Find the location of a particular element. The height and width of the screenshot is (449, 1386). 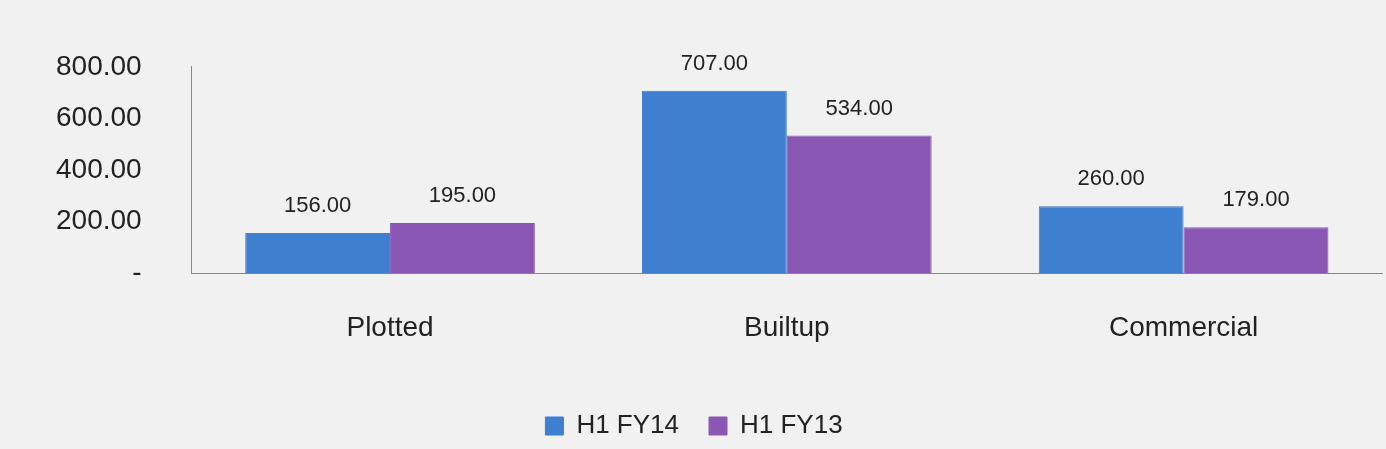

data-label: 534.00 is located at coordinates (859, 107).